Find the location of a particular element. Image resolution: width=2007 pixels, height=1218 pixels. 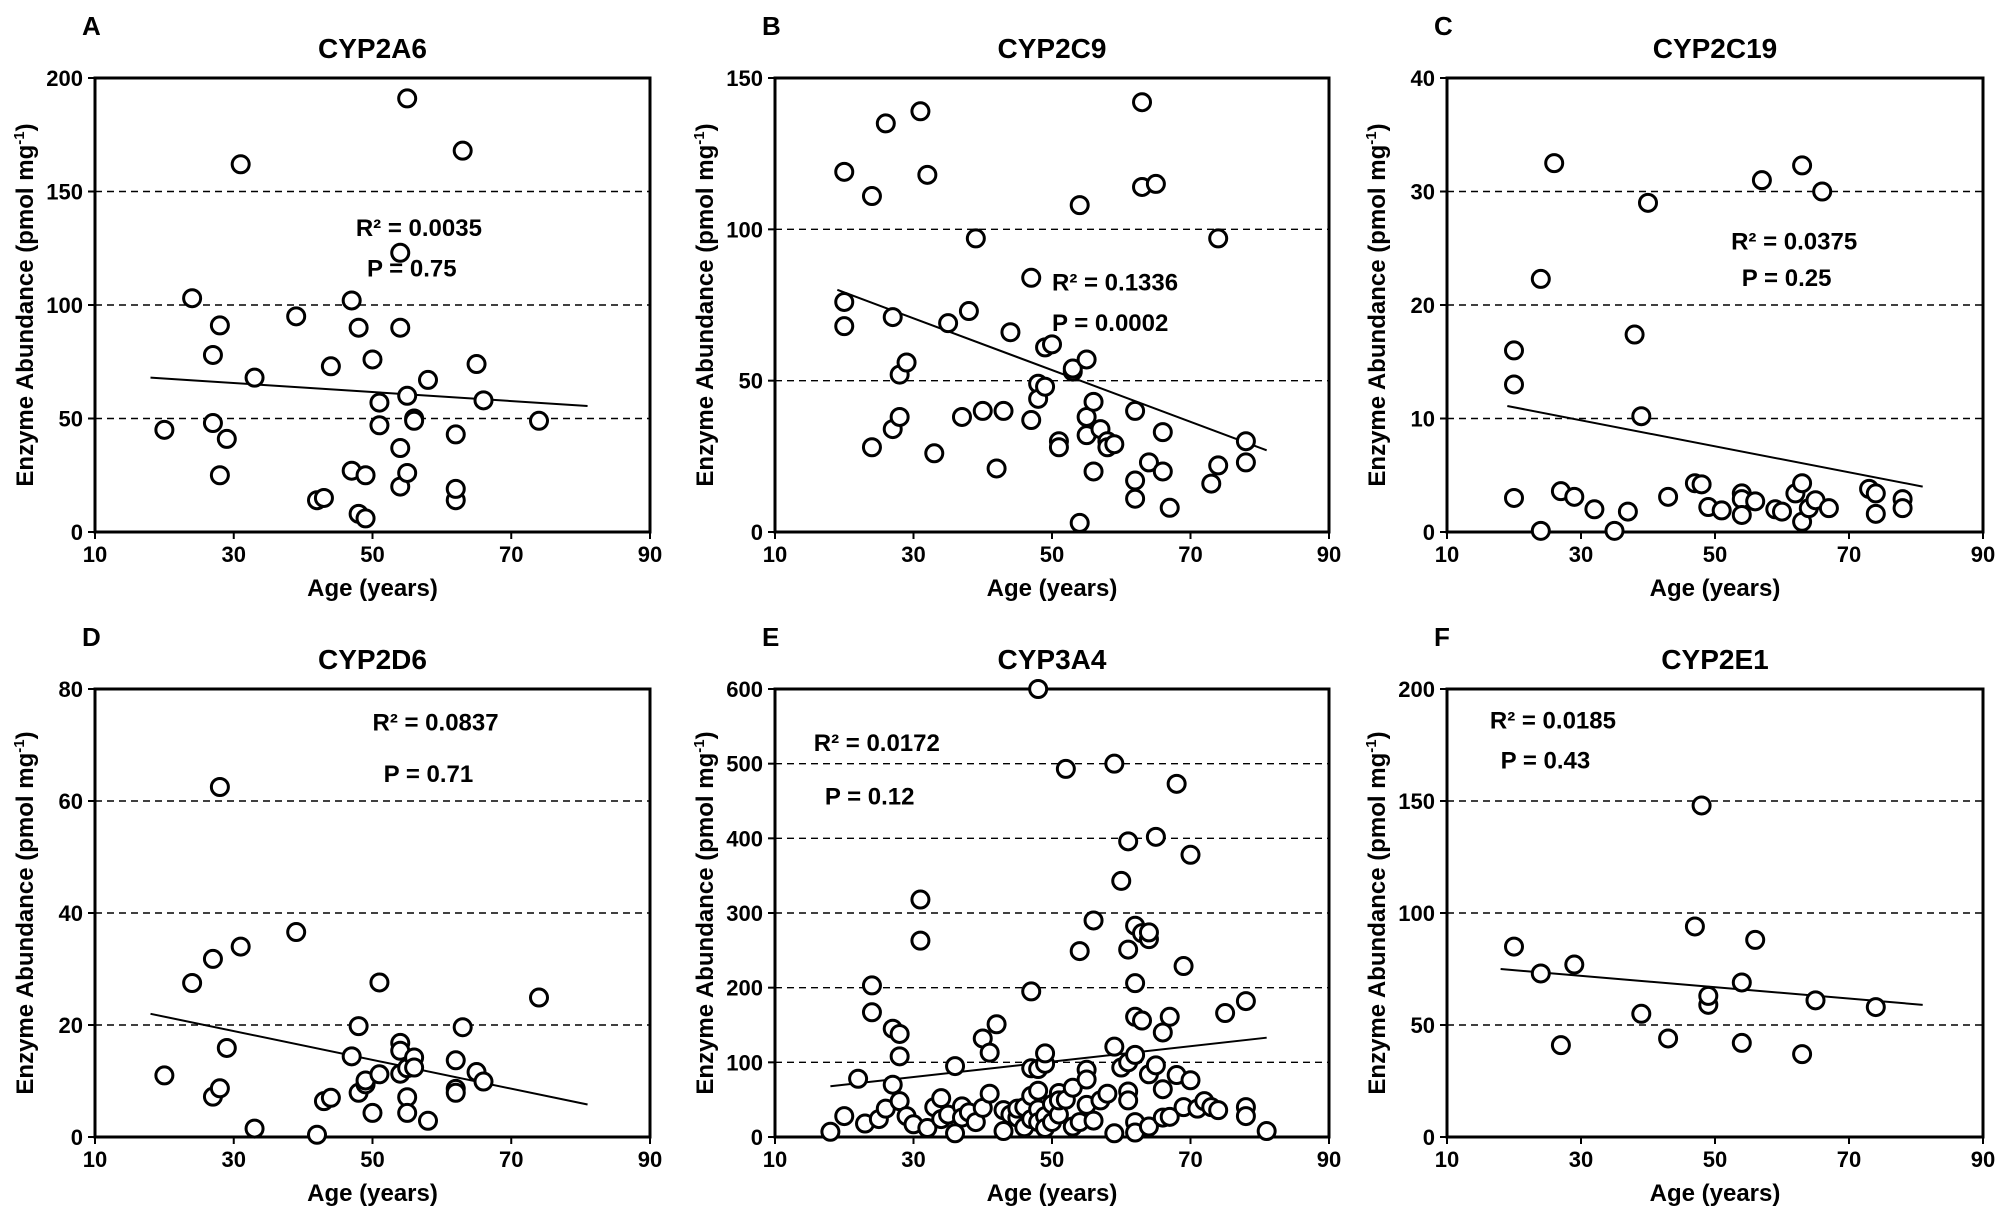

p-value-annotation: P = 0.0002 is located at coordinates (1110, 323).